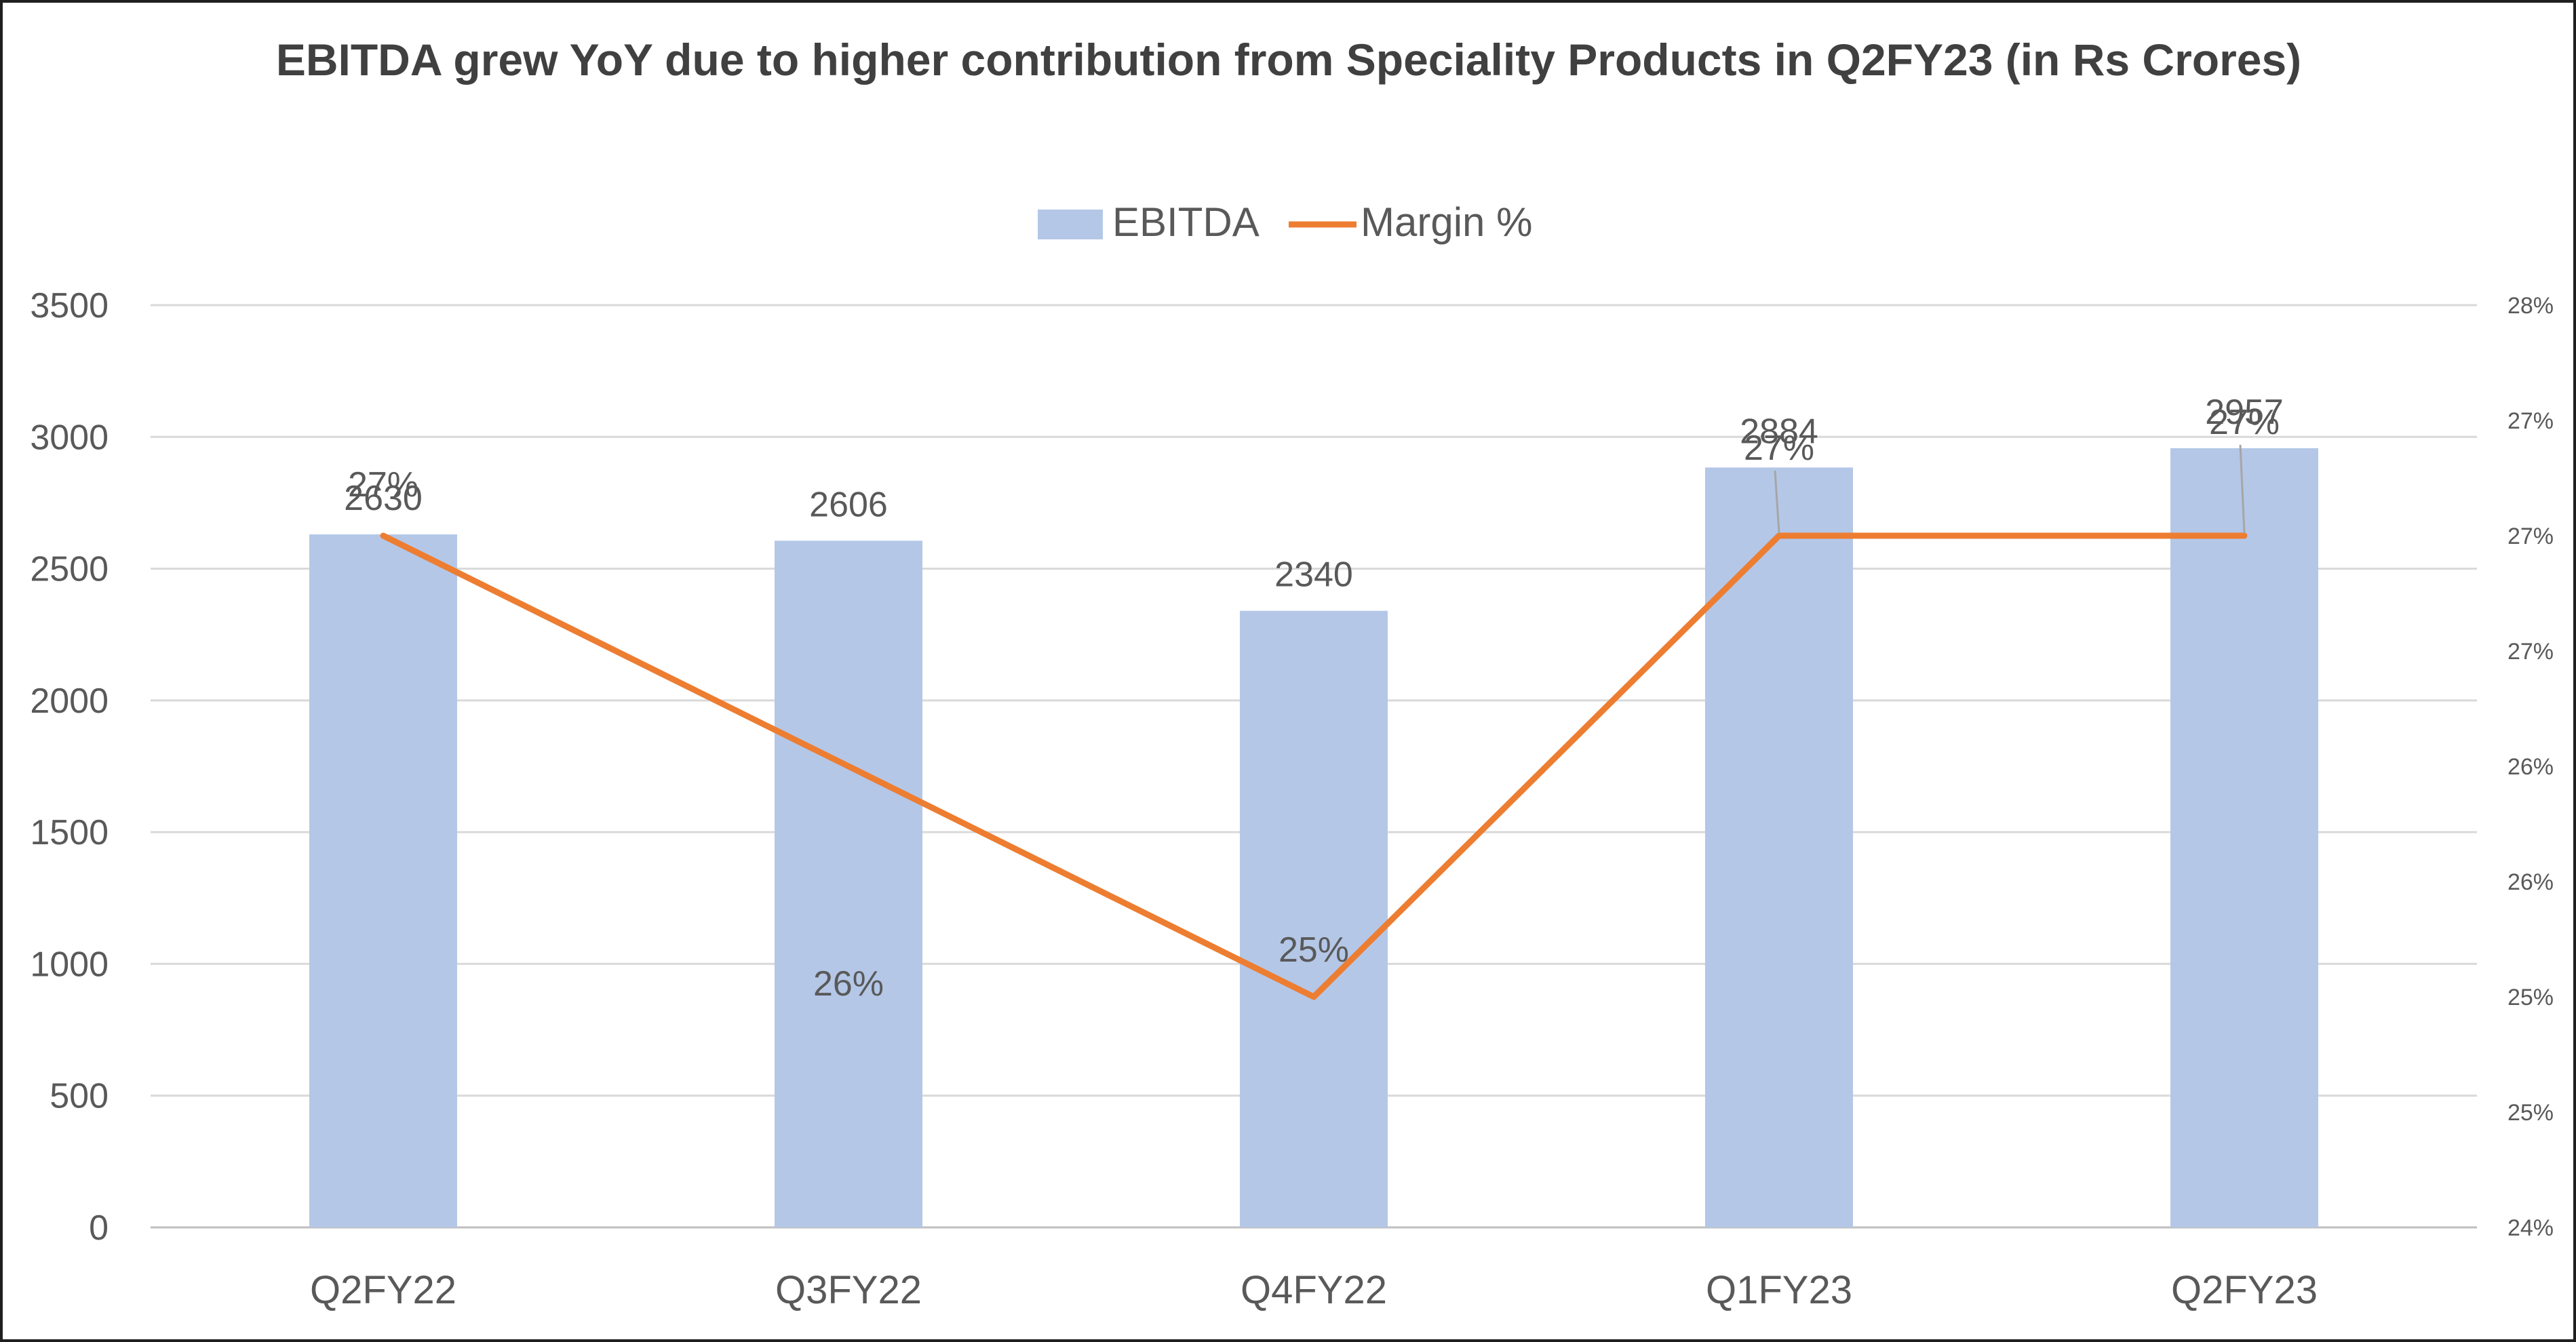  What do you see at coordinates (69, 437) in the screenshot?
I see `left-tick-label: 3000` at bounding box center [69, 437].